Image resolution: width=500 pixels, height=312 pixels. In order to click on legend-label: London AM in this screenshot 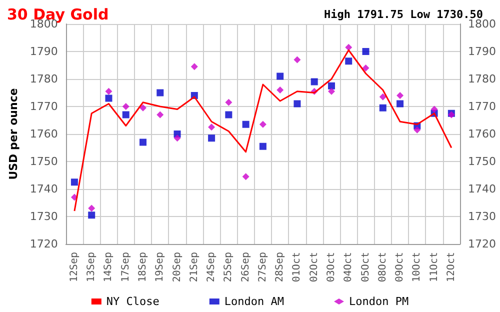, I will do `click(254, 301)`.